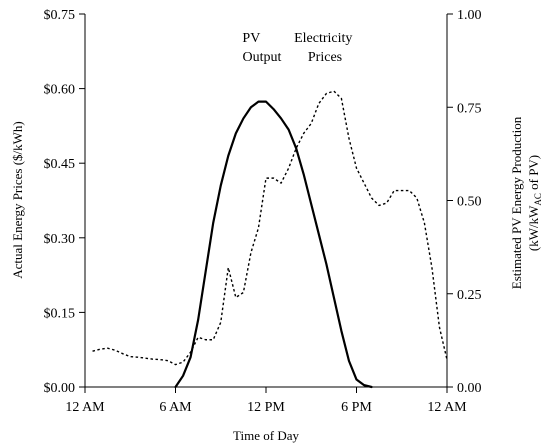  Describe the element at coordinates (175, 407) in the screenshot. I see `x-tick-label: 6 AM` at that location.